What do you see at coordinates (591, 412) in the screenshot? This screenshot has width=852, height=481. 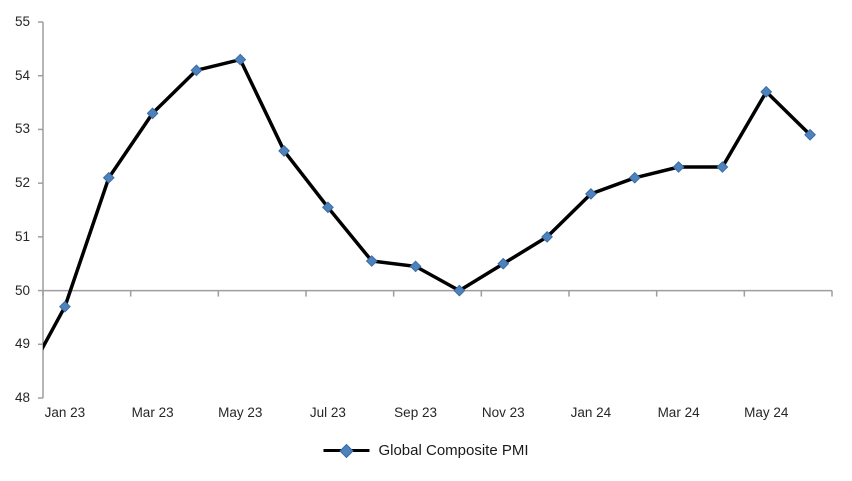 I see `x-tick-label: Jan 24` at bounding box center [591, 412].